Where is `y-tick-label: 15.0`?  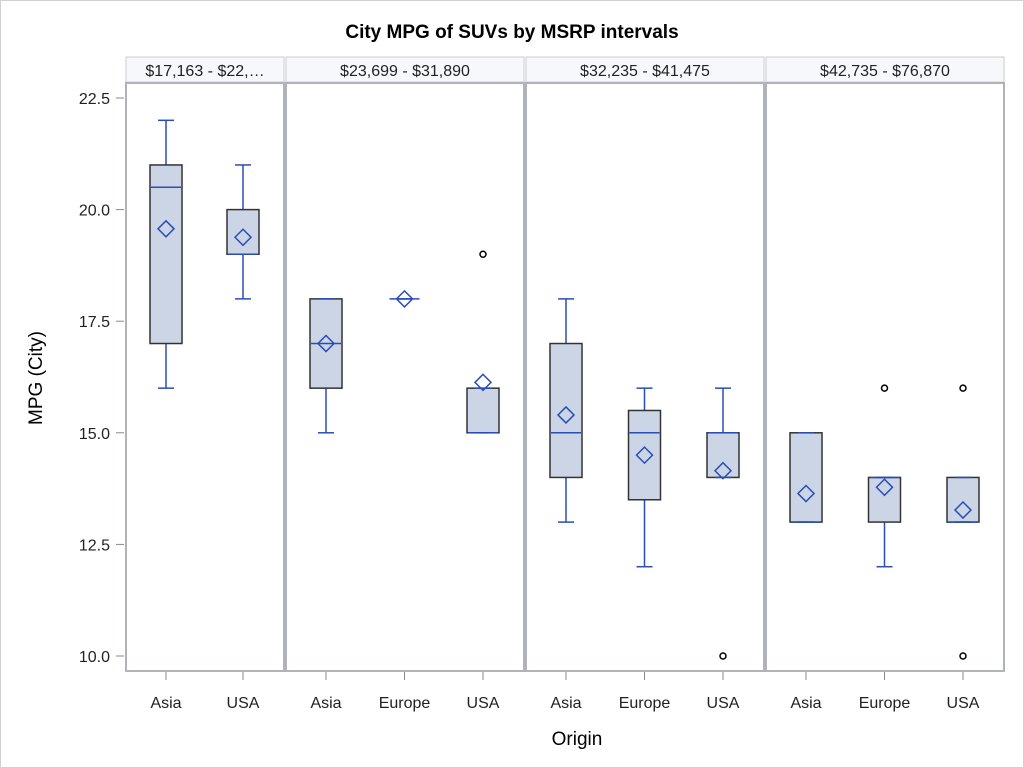
y-tick-label: 15.0 is located at coordinates (94, 434).